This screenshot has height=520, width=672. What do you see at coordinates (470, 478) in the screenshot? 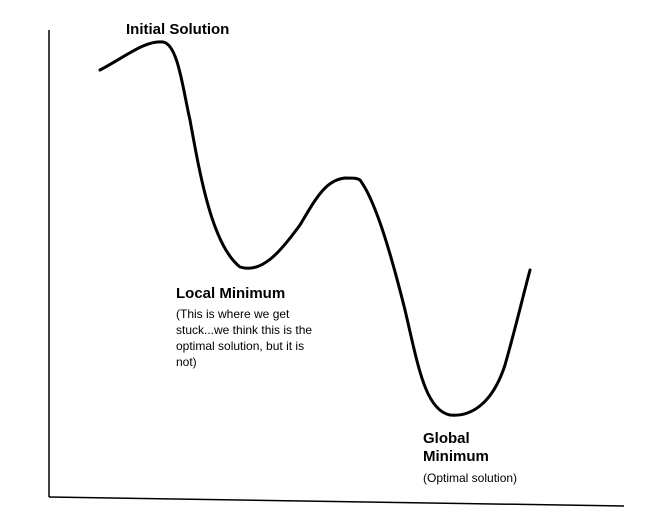
I see `global-minimum-note: (Optimal solution)` at bounding box center [470, 478].